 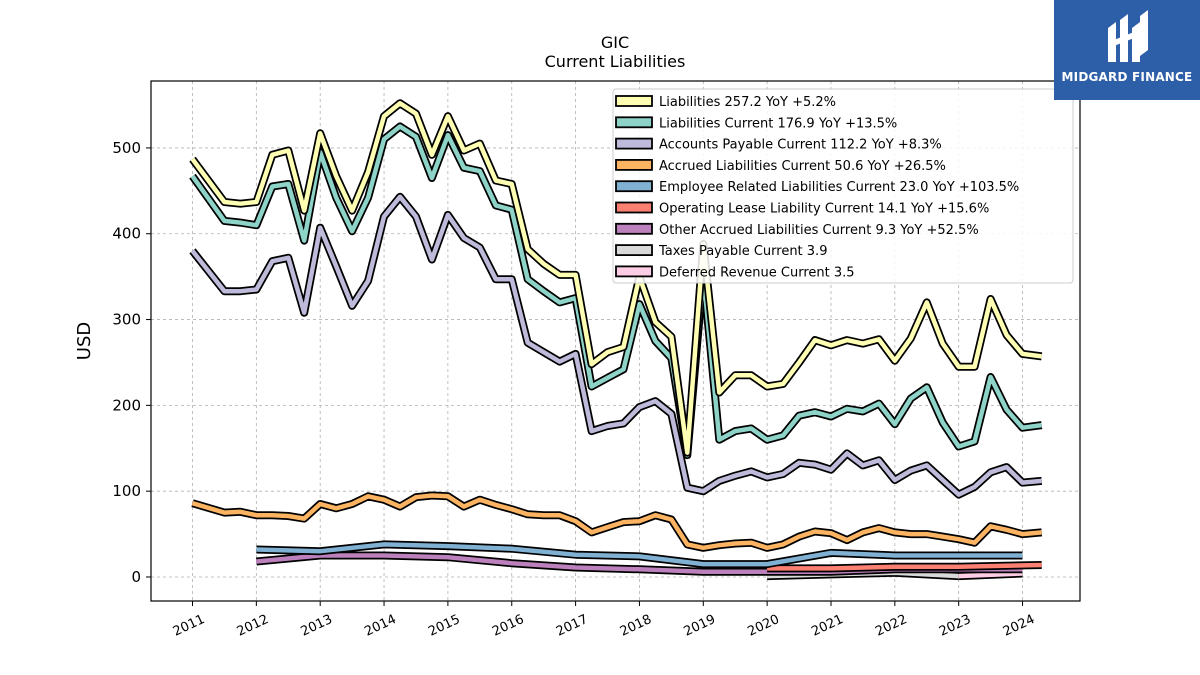 I want to click on series-accrued-liabilities-current, so click(x=617, y=521).